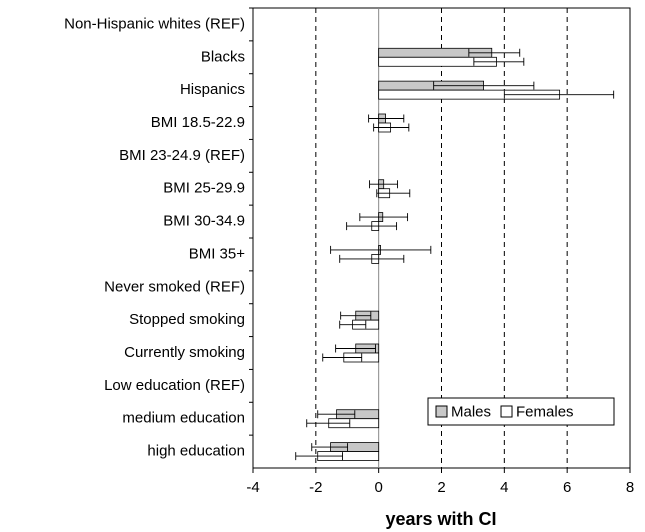  What do you see at coordinates (441, 487) in the screenshot?
I see `x-tick-label: 2` at bounding box center [441, 487].